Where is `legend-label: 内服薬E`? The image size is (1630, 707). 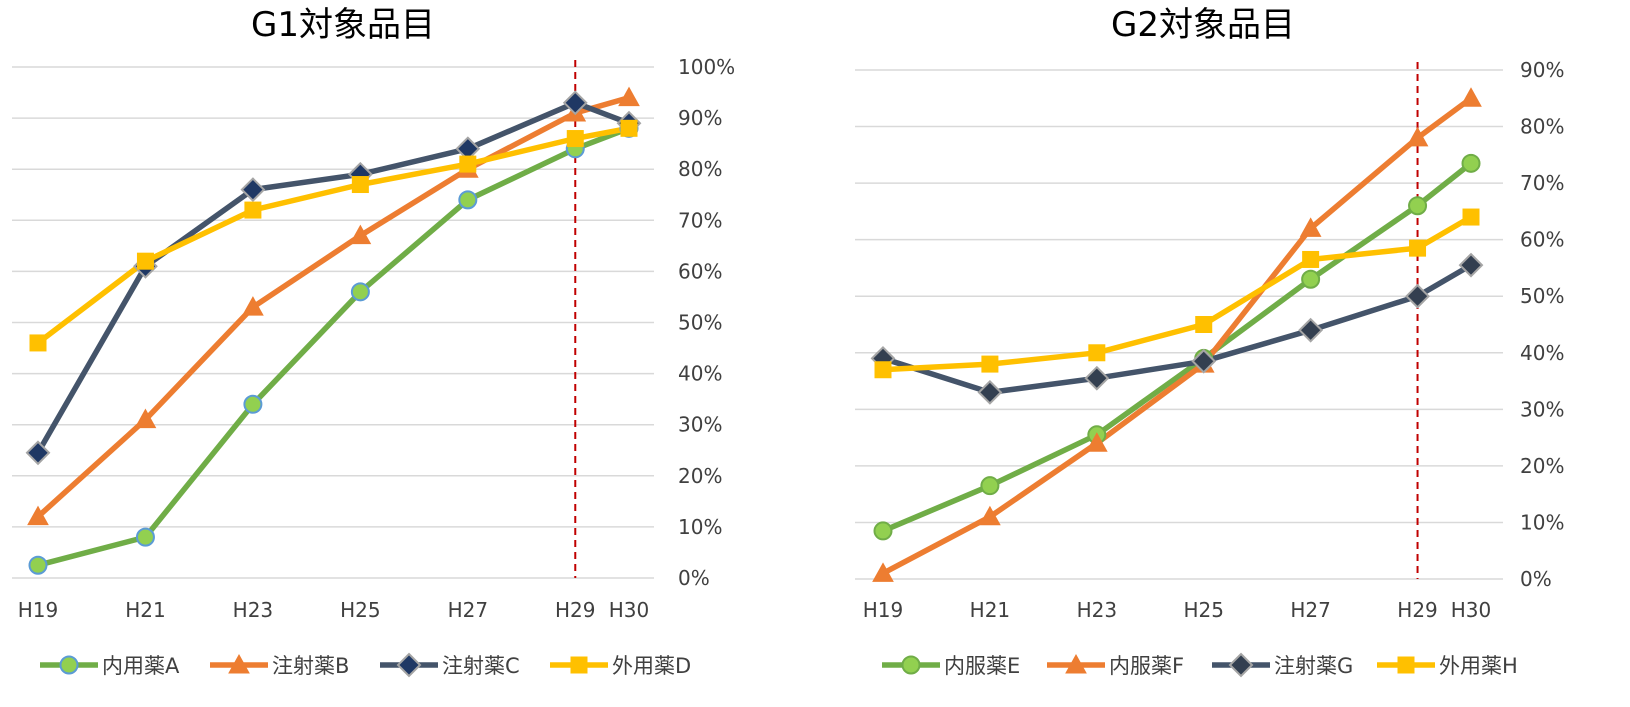 legend-label: 内服薬E is located at coordinates (982, 666).